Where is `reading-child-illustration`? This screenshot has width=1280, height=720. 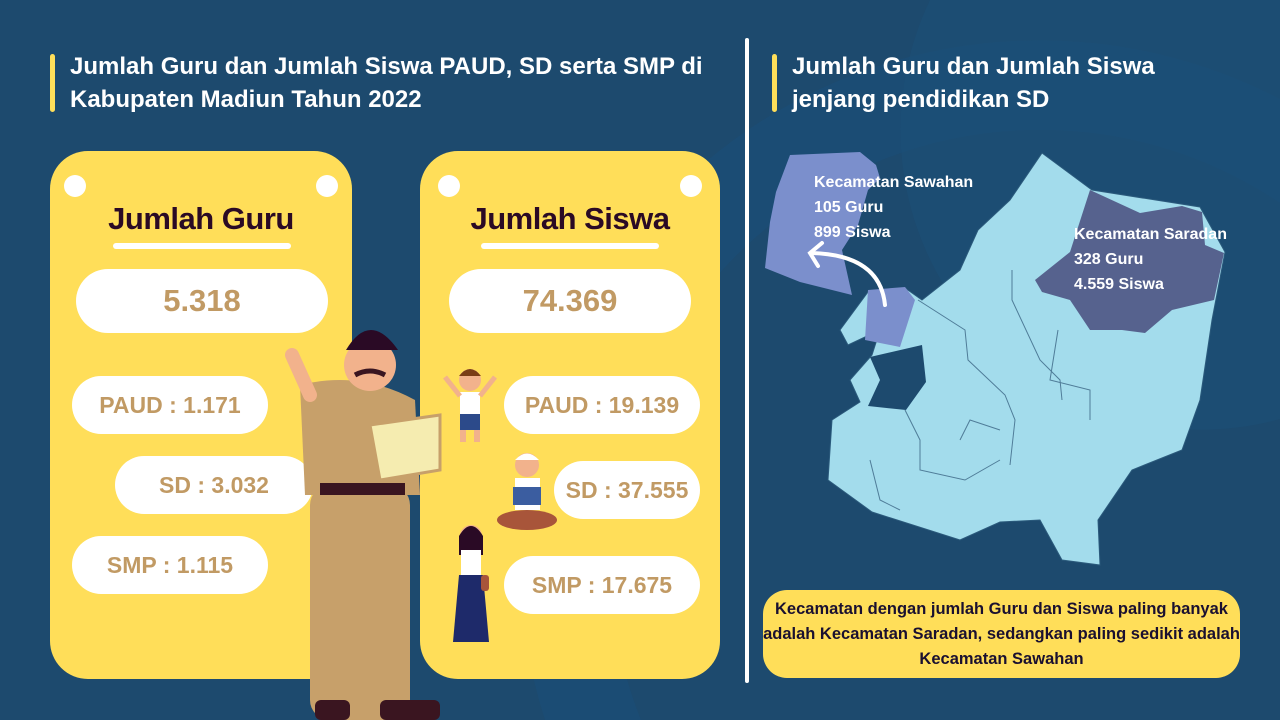
reading-child-illustration is located at coordinates (527, 491).